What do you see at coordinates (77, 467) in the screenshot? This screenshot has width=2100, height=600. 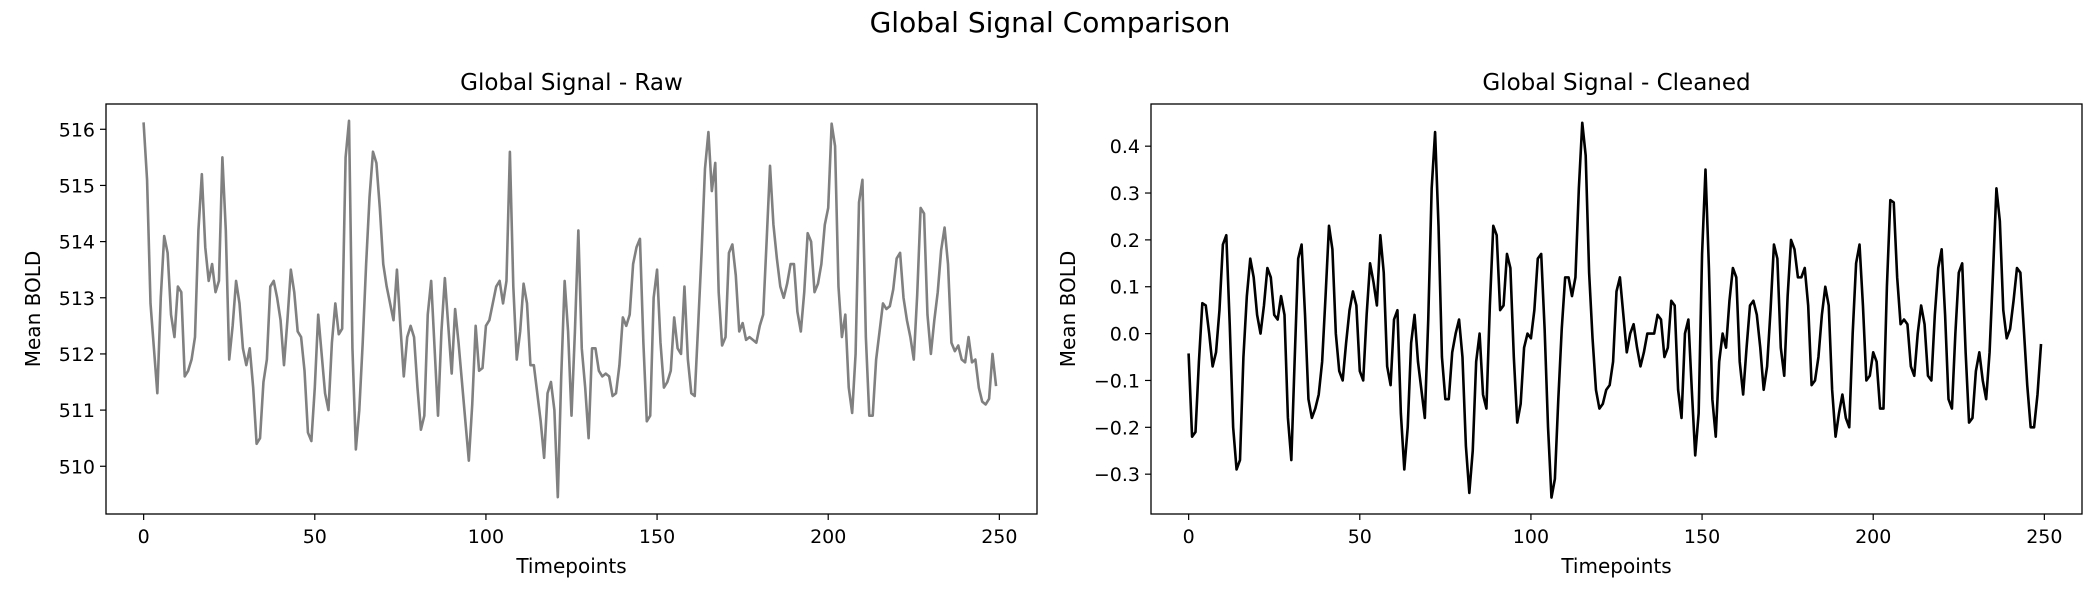 I see `y-tick-label: 510` at bounding box center [77, 467].